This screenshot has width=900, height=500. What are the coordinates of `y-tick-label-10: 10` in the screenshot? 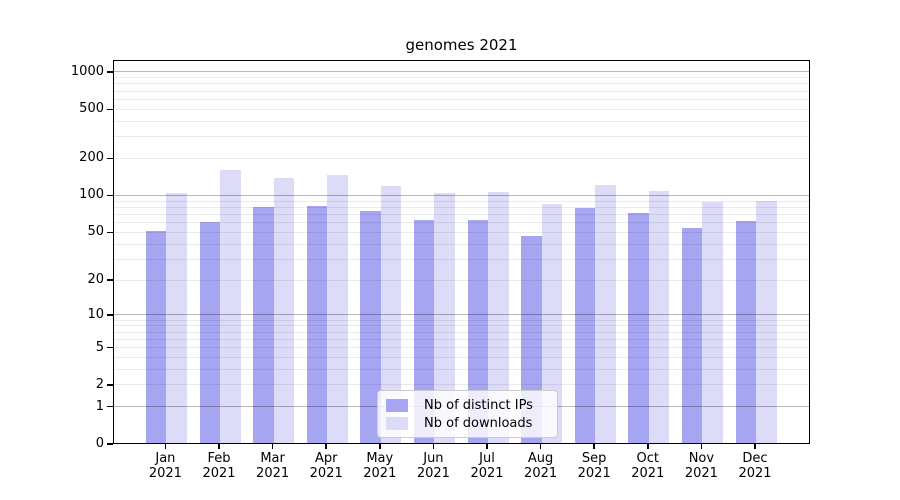 It's located at (95, 314).